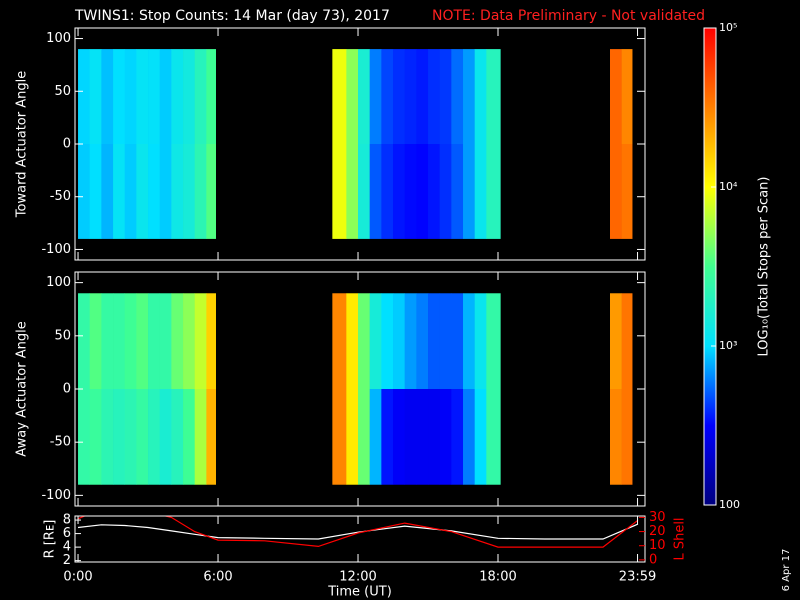 The image size is (800, 600). What do you see at coordinates (657, 517) in the screenshot?
I see `y2-tick-label: 30` at bounding box center [657, 517].